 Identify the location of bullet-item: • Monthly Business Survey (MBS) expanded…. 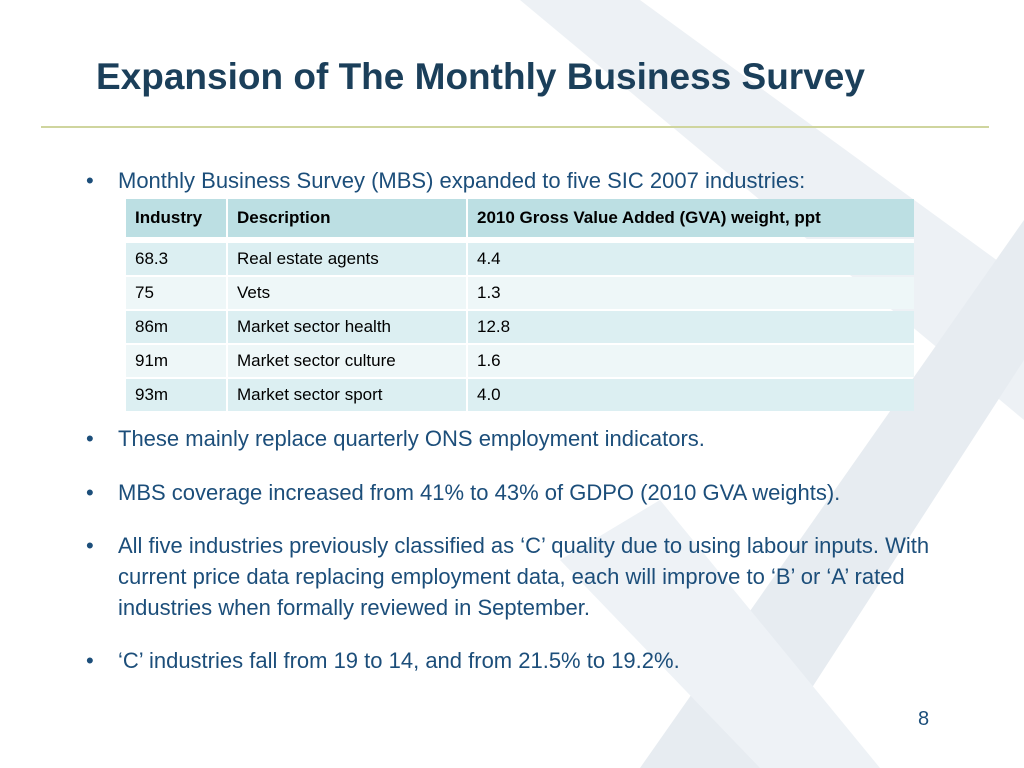
(516, 180).